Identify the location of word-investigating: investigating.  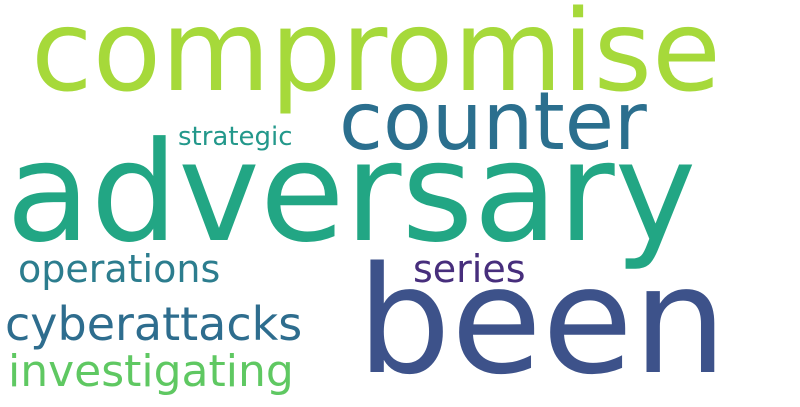
(151, 371).